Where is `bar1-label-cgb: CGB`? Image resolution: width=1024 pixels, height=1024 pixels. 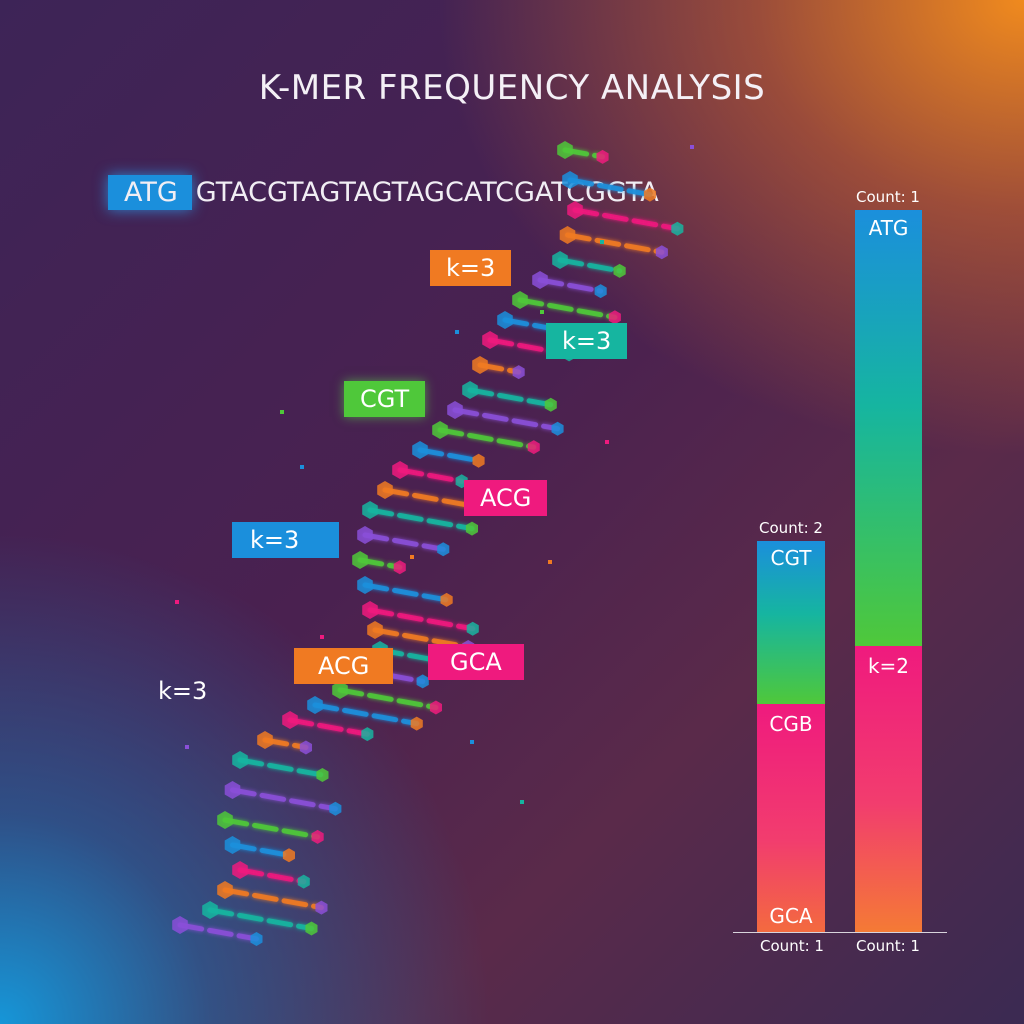 bar1-label-cgb: CGB is located at coordinates (791, 724).